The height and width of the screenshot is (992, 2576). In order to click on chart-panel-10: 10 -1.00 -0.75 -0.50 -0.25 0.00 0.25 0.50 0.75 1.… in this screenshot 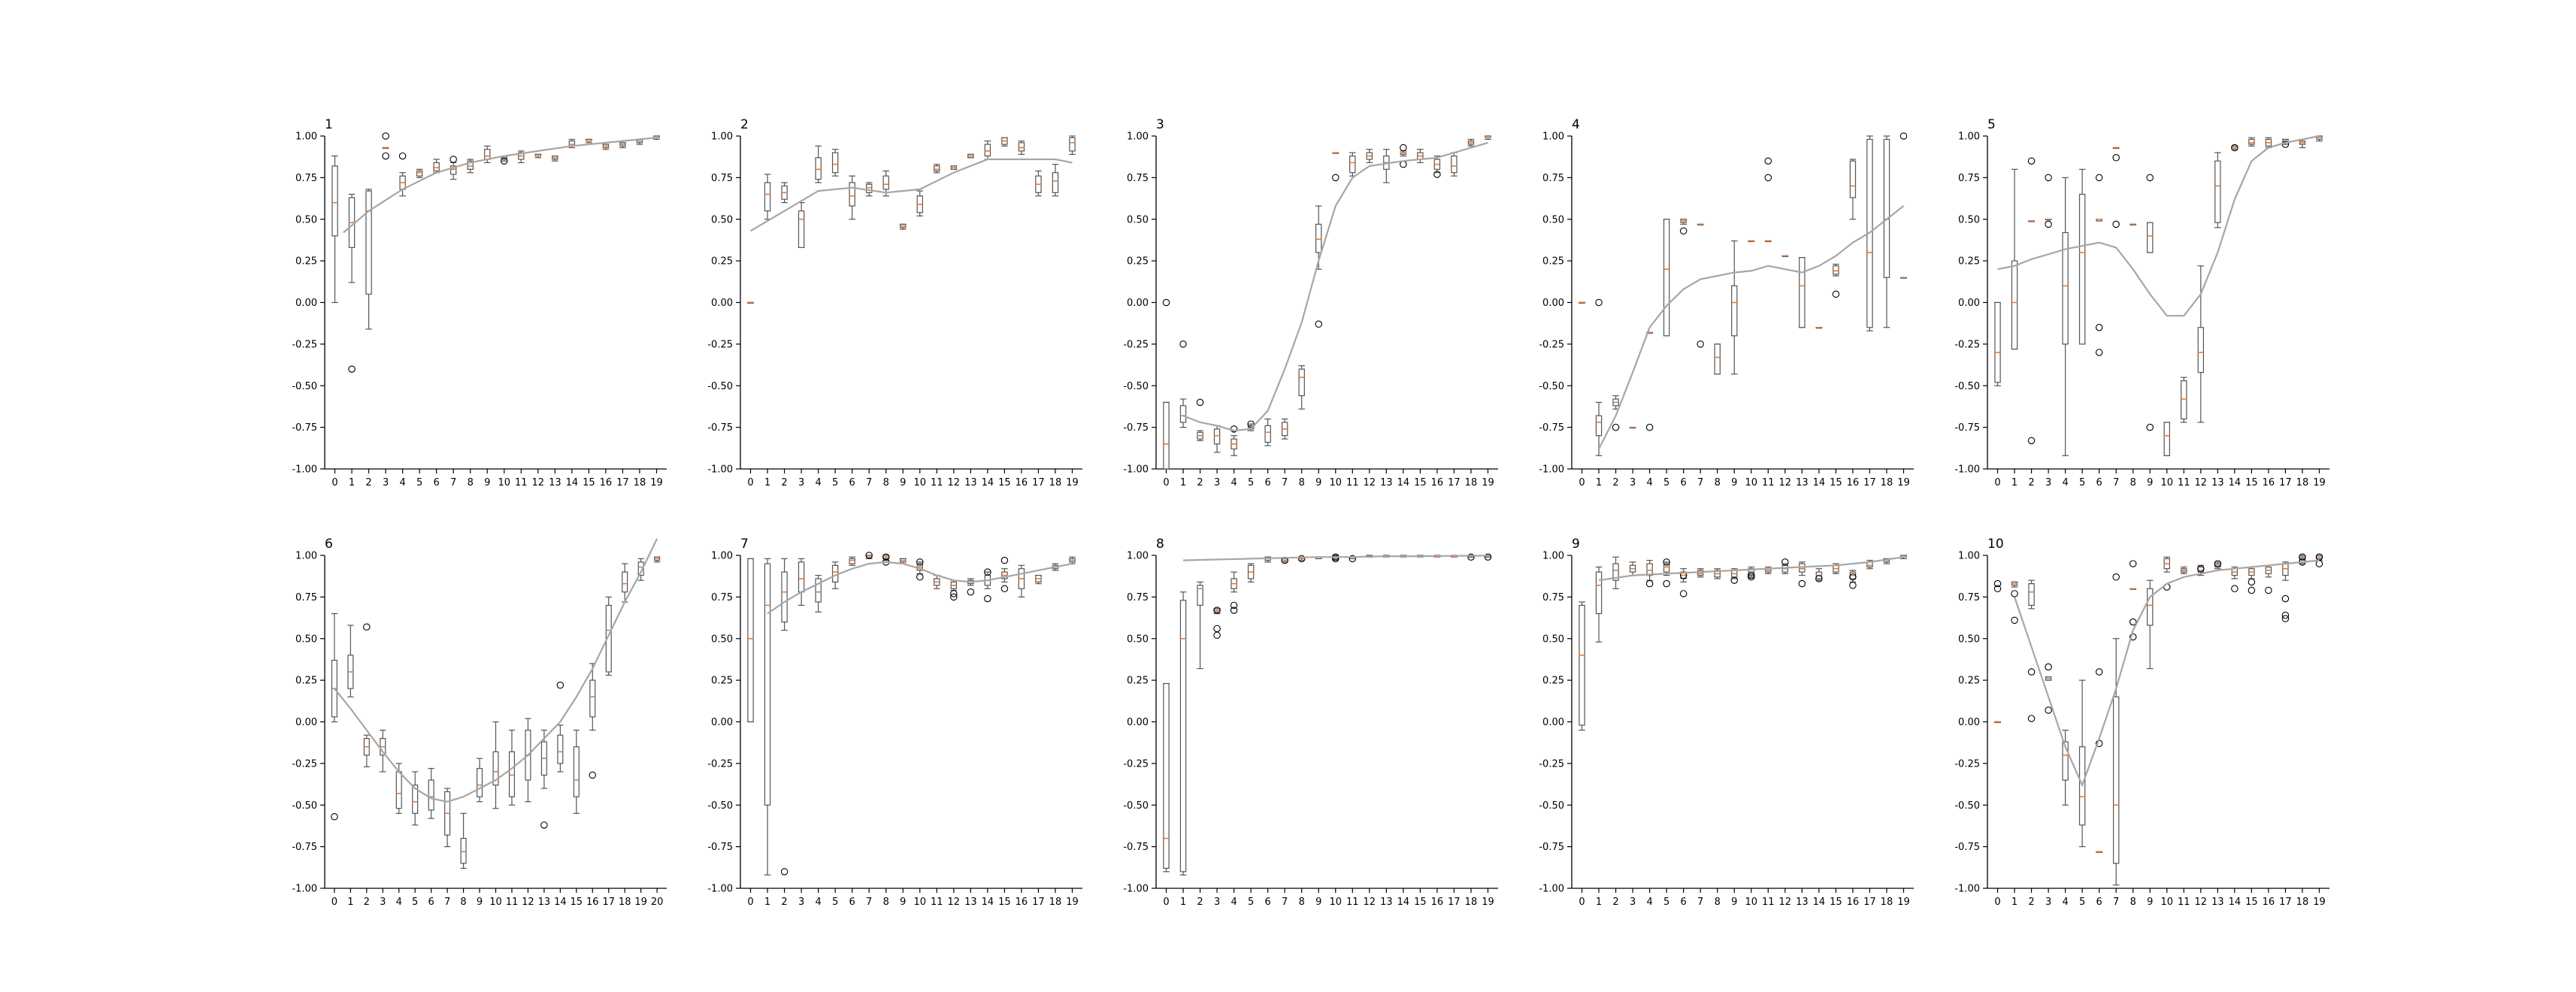, I will do `click(2141, 722)`.